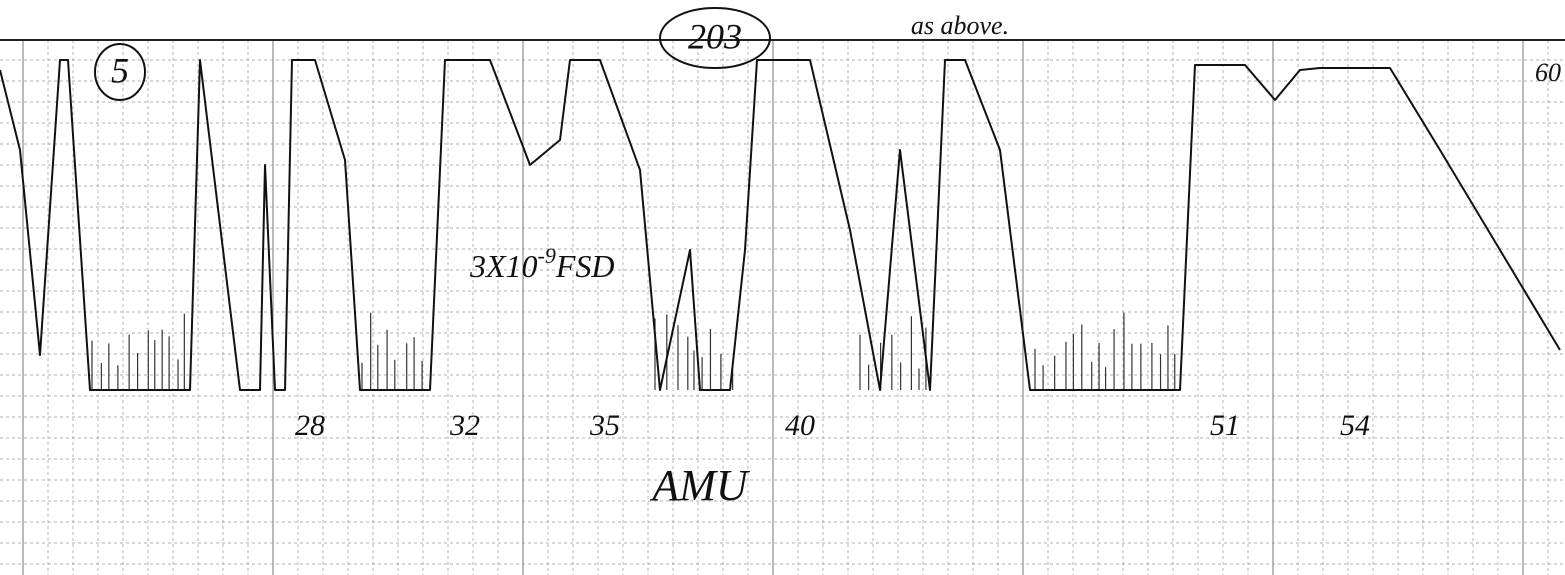 The image size is (1565, 575). I want to click on tick-label: 51, so click(1225, 425).